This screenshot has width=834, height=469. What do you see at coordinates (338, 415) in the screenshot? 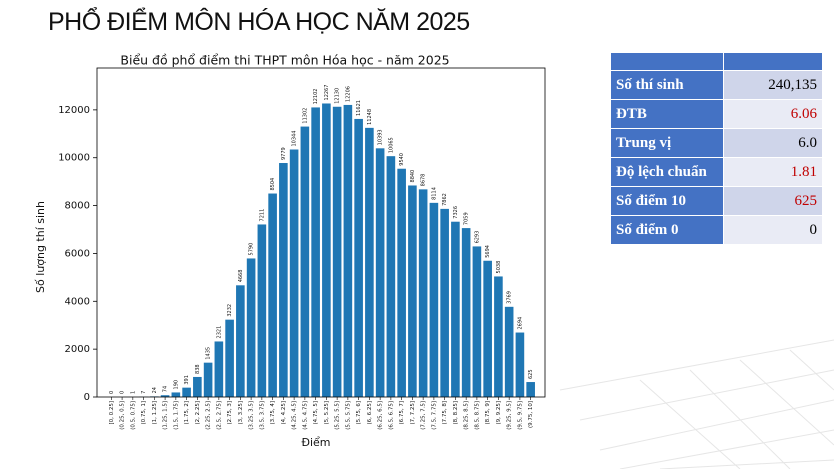
I see `x-tick-label: (5.25, 5.5]` at bounding box center [338, 415].